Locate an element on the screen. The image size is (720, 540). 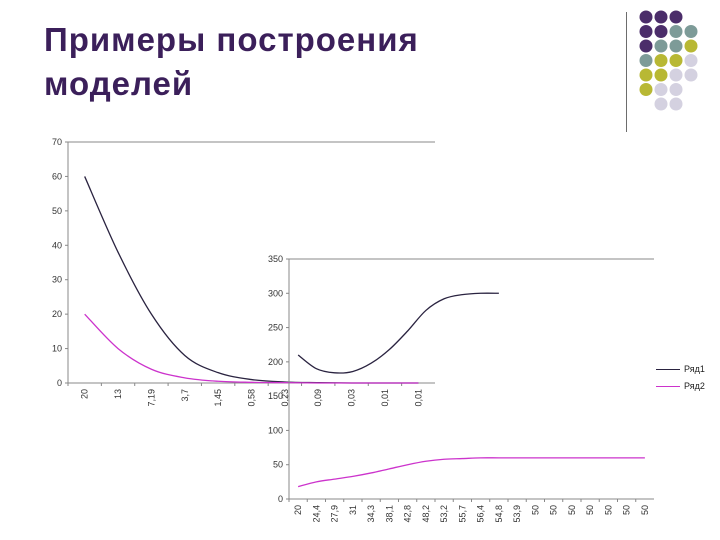
legend-label-series1: Ряд1 is located at coordinates (694, 369).